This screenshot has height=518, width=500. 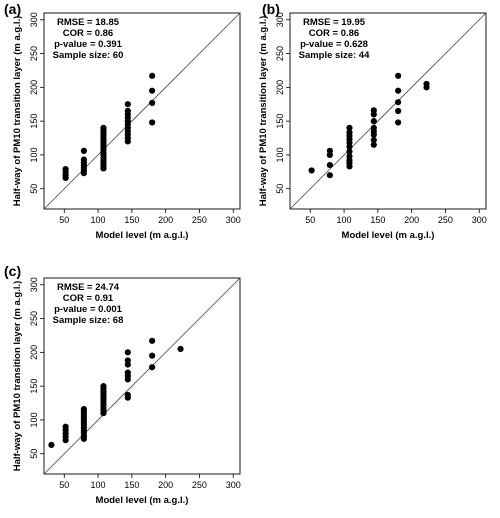 I want to click on stat-line: p-value = 0.001, so click(x=88, y=309).